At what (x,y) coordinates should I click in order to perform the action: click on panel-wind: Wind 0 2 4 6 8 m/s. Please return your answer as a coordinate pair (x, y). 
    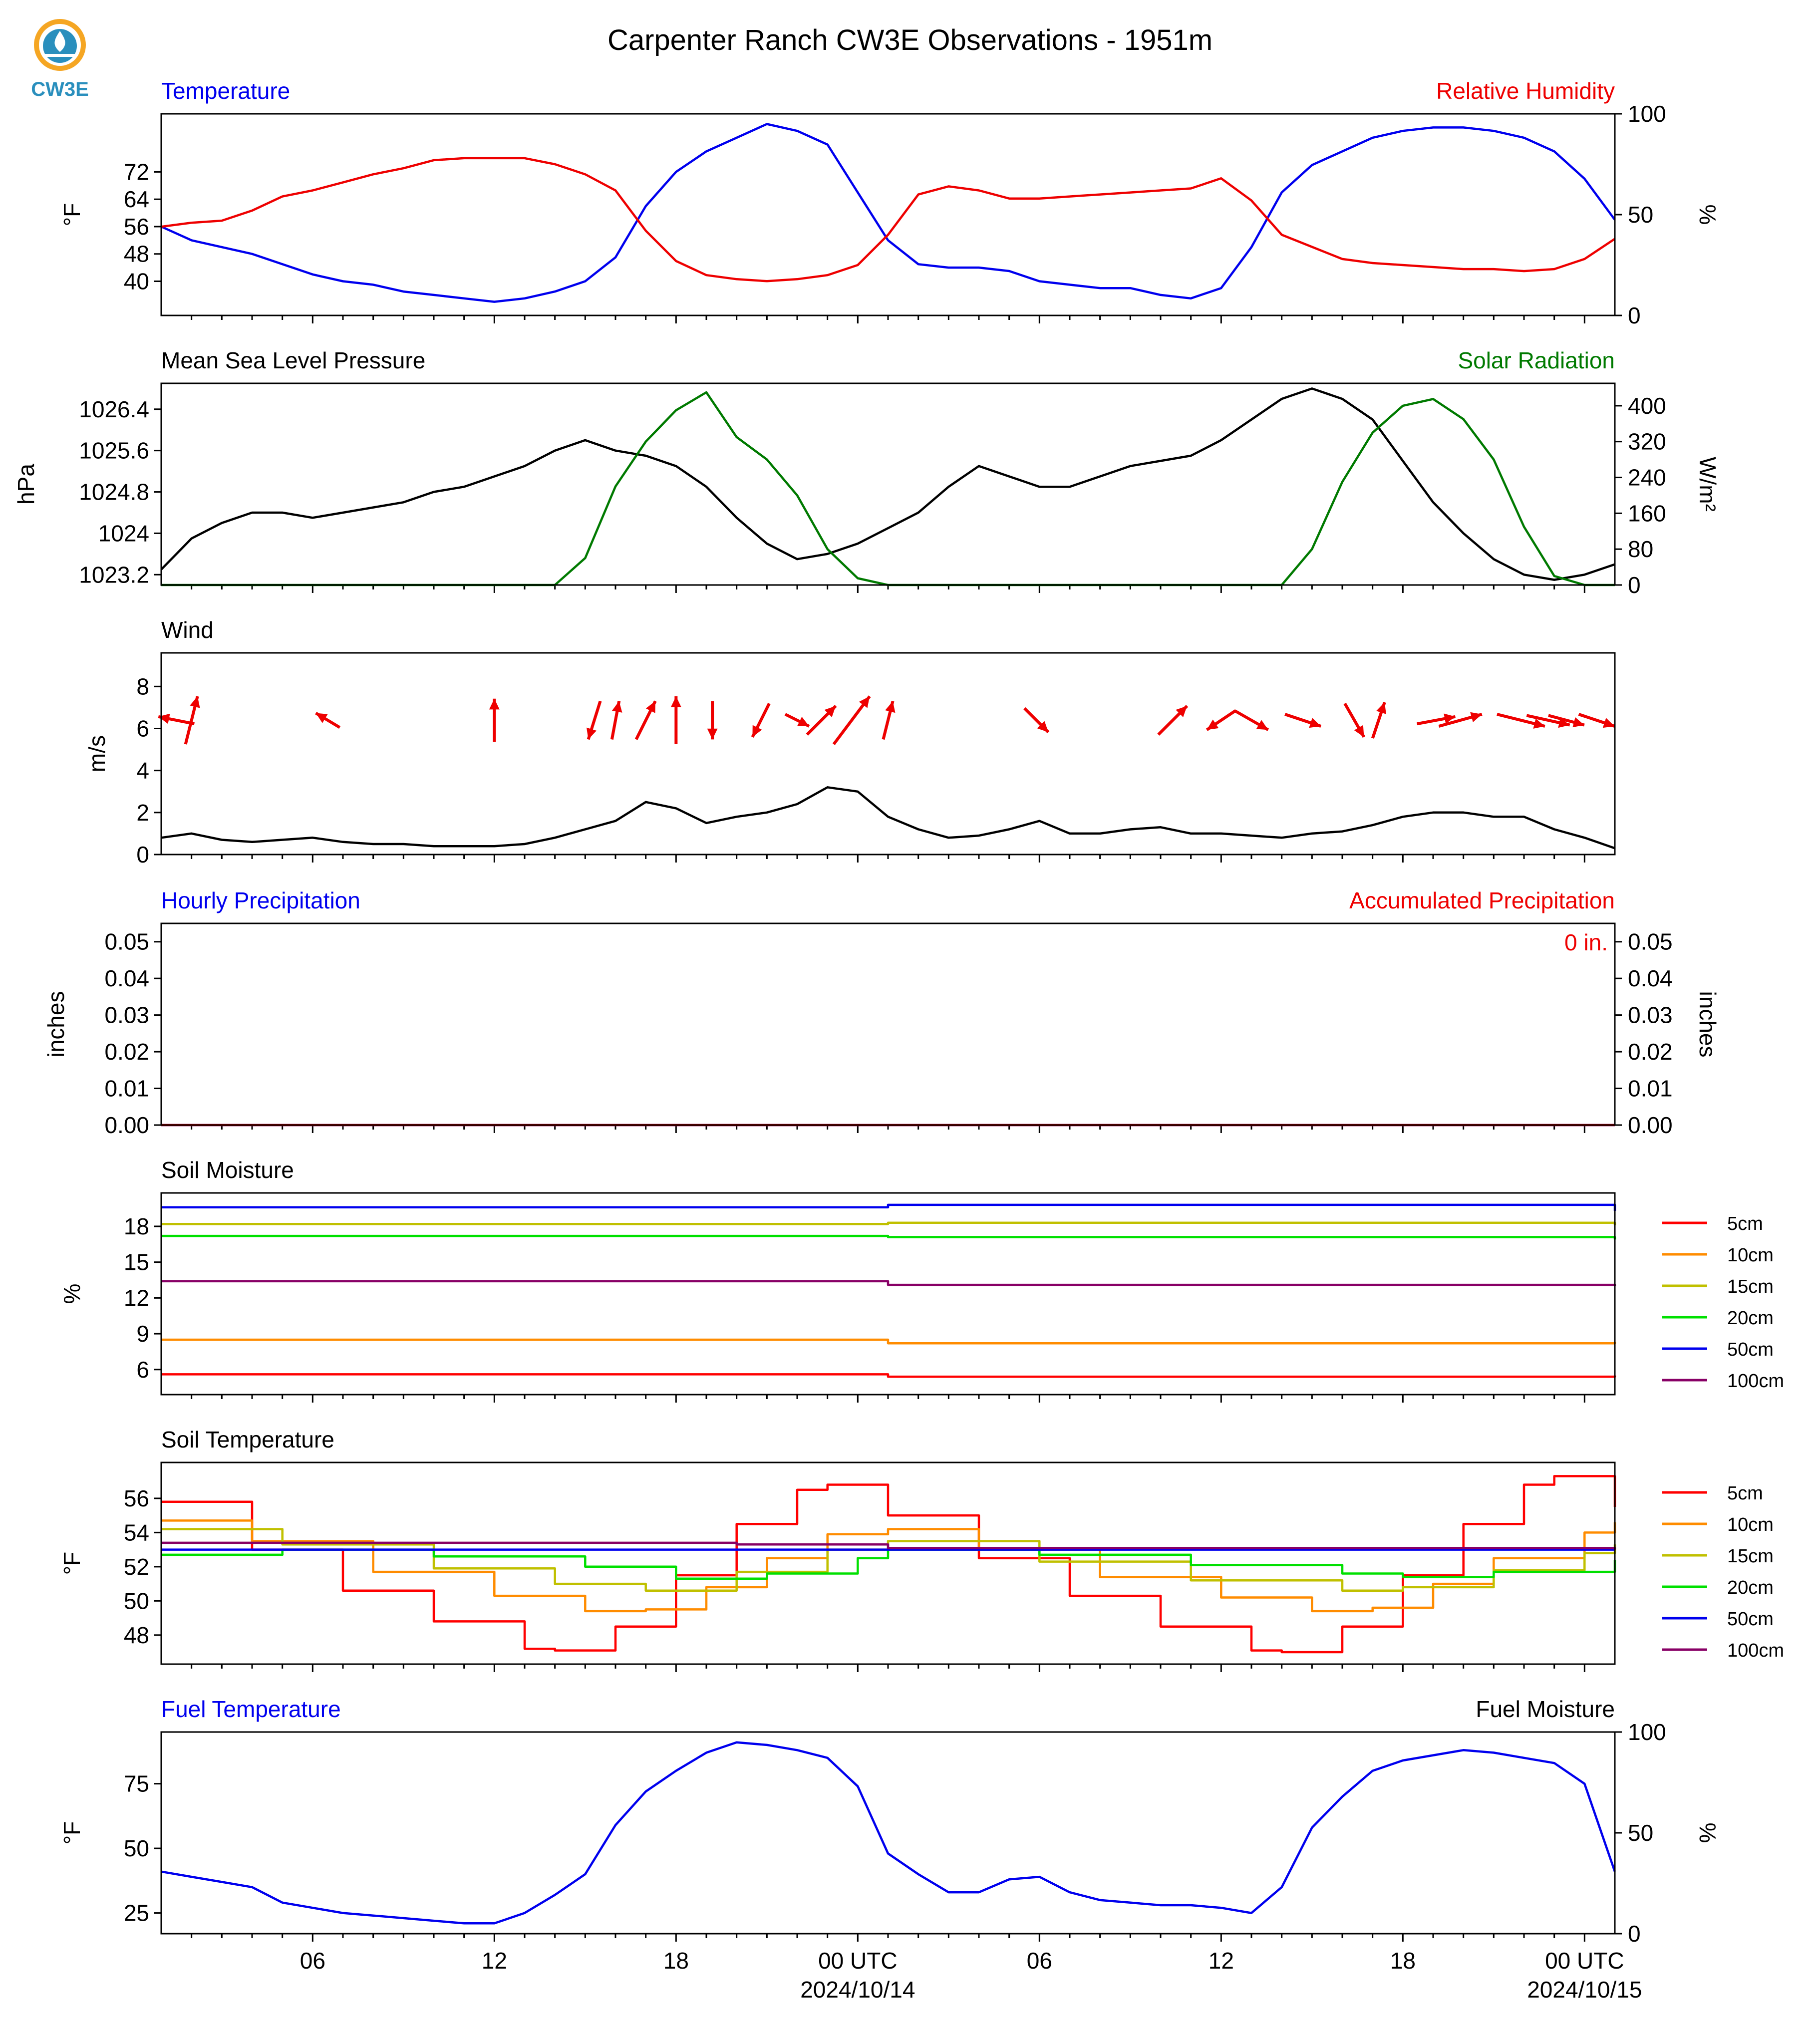
    Looking at the image, I should click on (850, 742).